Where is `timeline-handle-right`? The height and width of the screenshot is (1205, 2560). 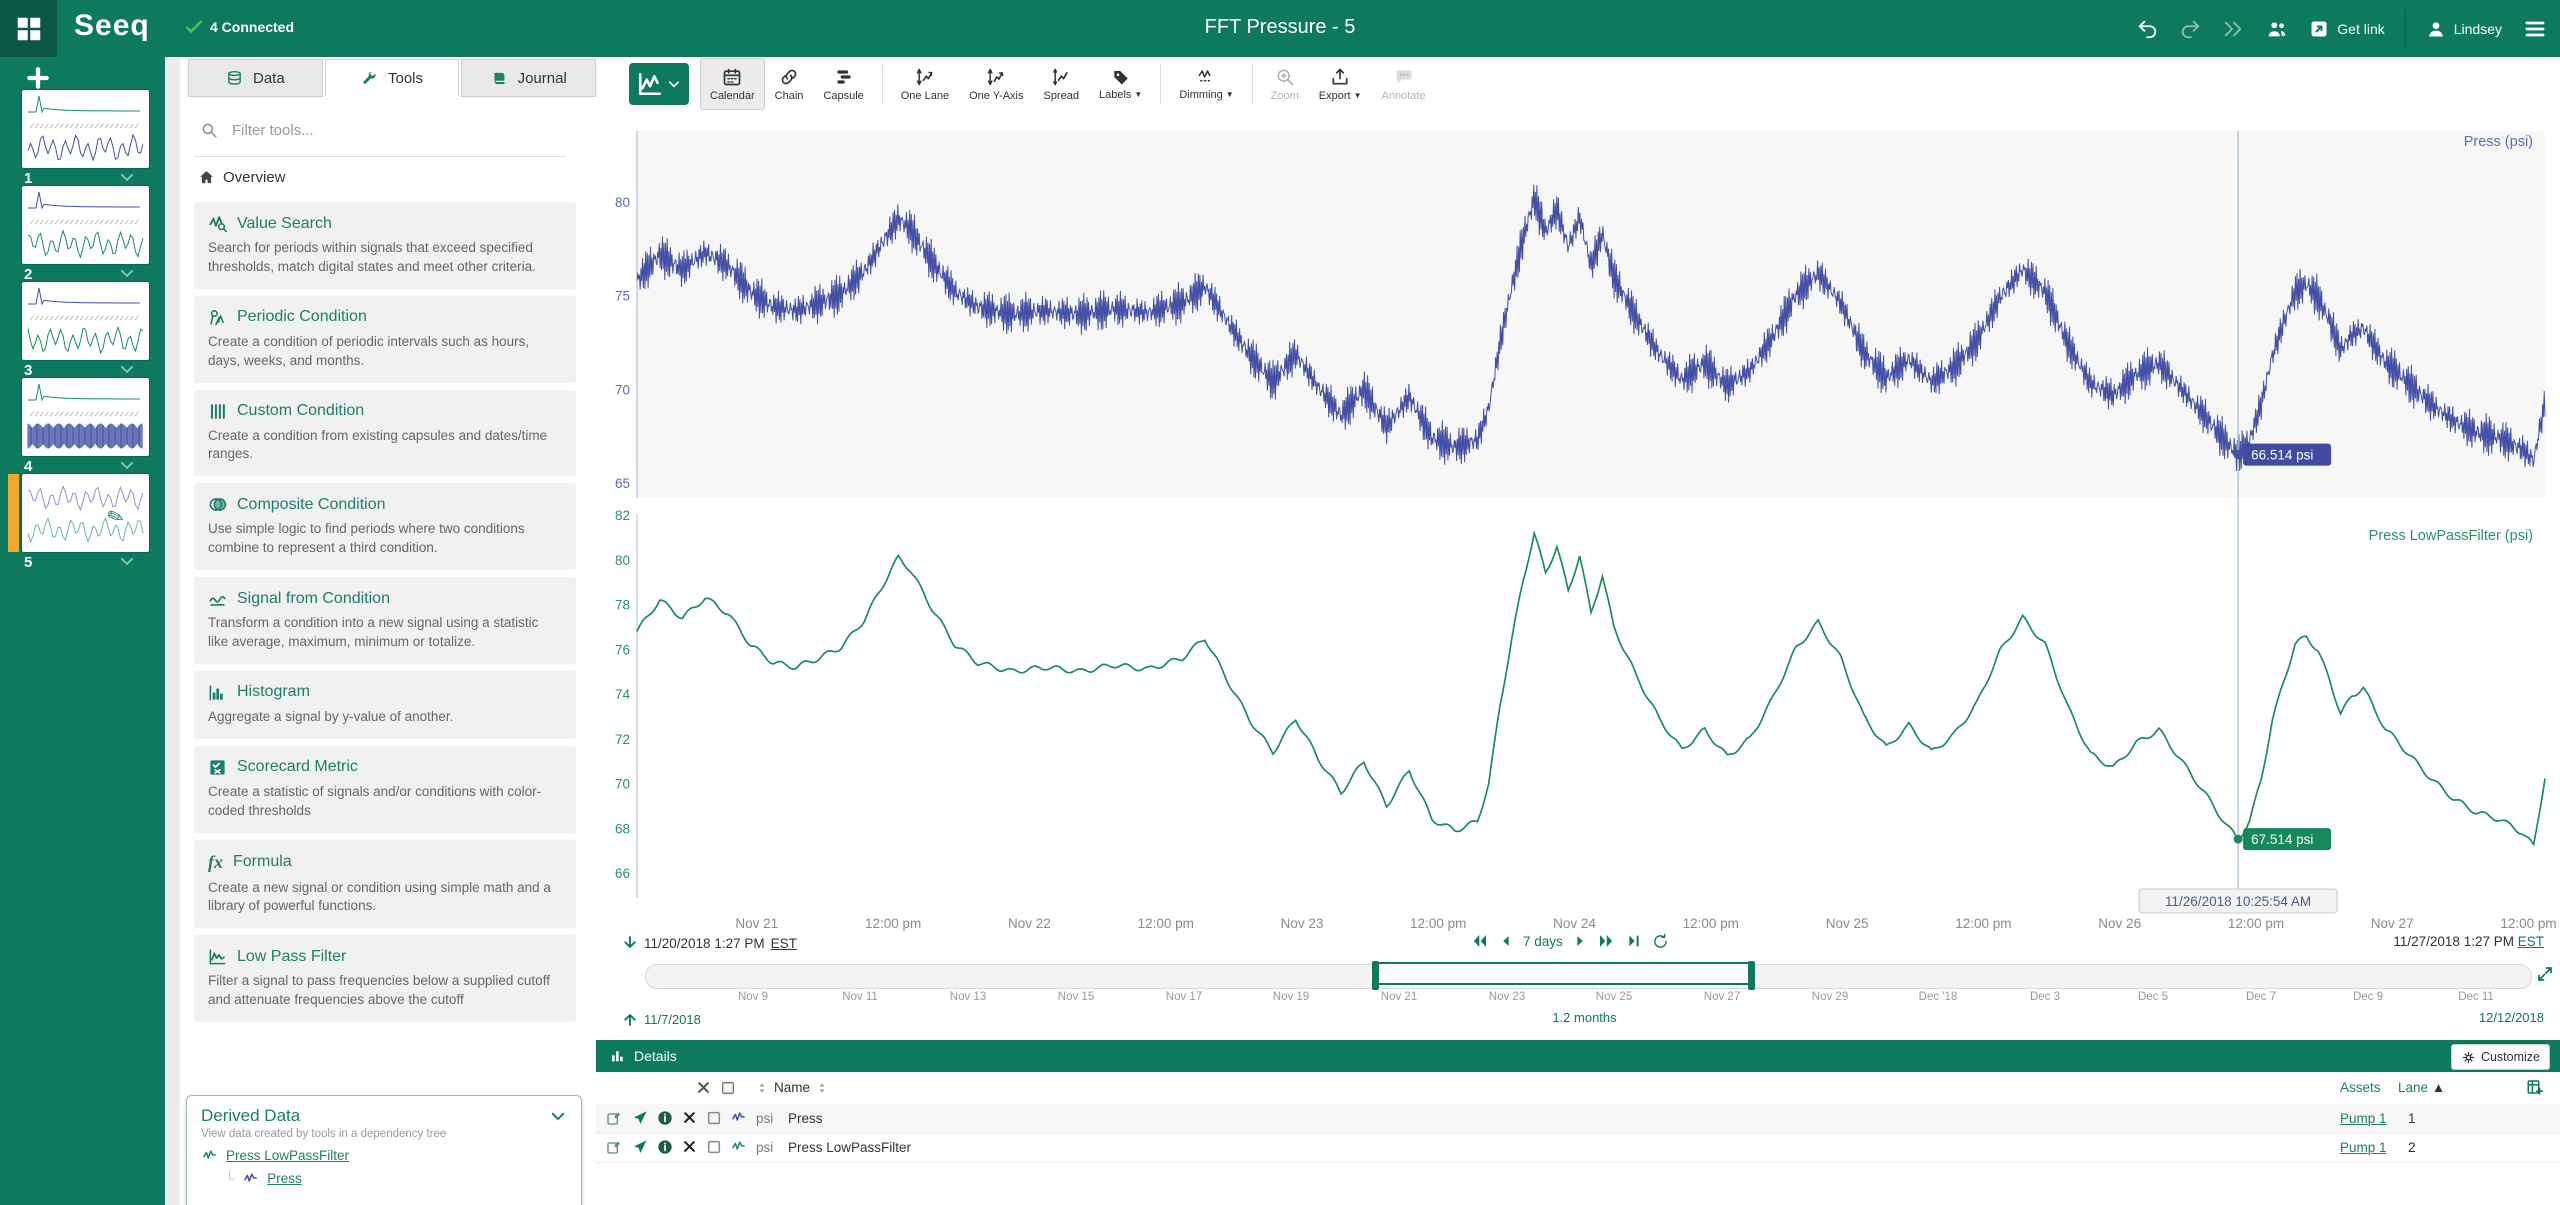 timeline-handle-right is located at coordinates (1751, 975).